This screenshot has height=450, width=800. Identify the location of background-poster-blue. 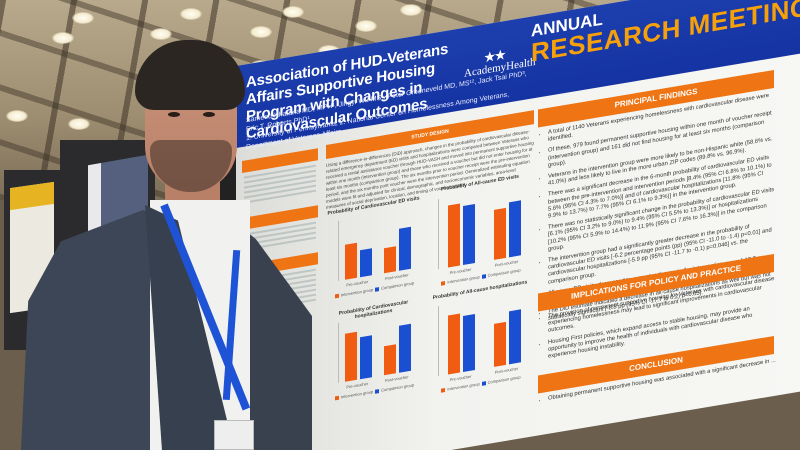
(118, 202).